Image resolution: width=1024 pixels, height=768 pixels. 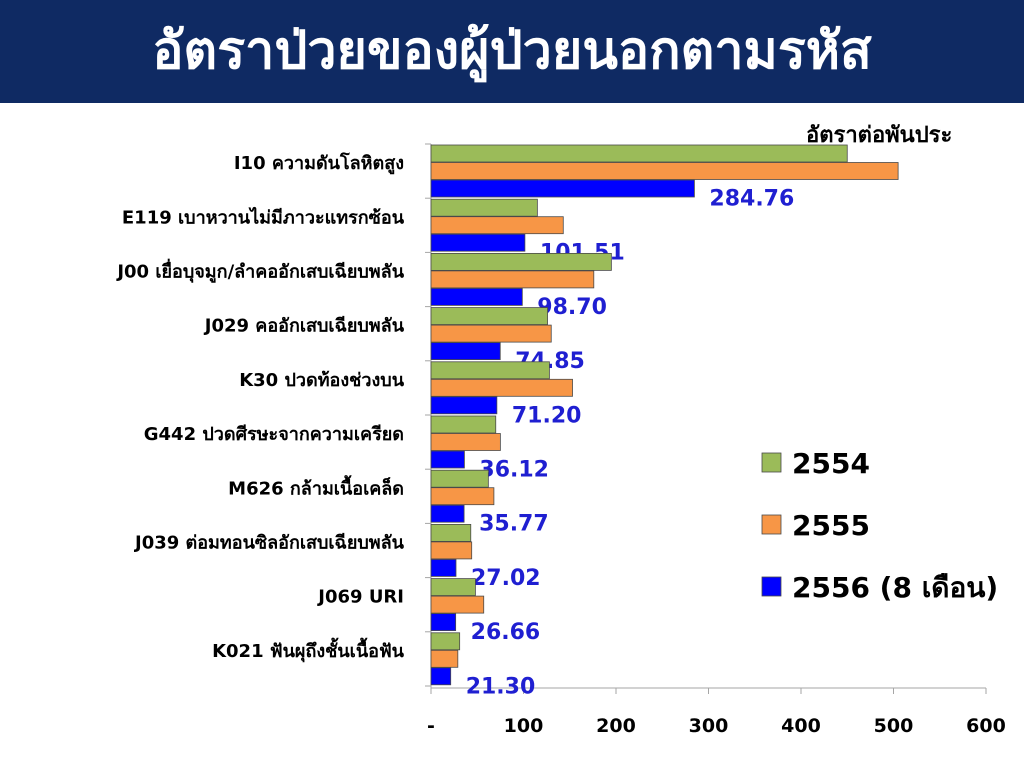 What do you see at coordinates (879, 135) in the screenshot?
I see `unit-label: อัตราต่อพันประ` at bounding box center [879, 135].